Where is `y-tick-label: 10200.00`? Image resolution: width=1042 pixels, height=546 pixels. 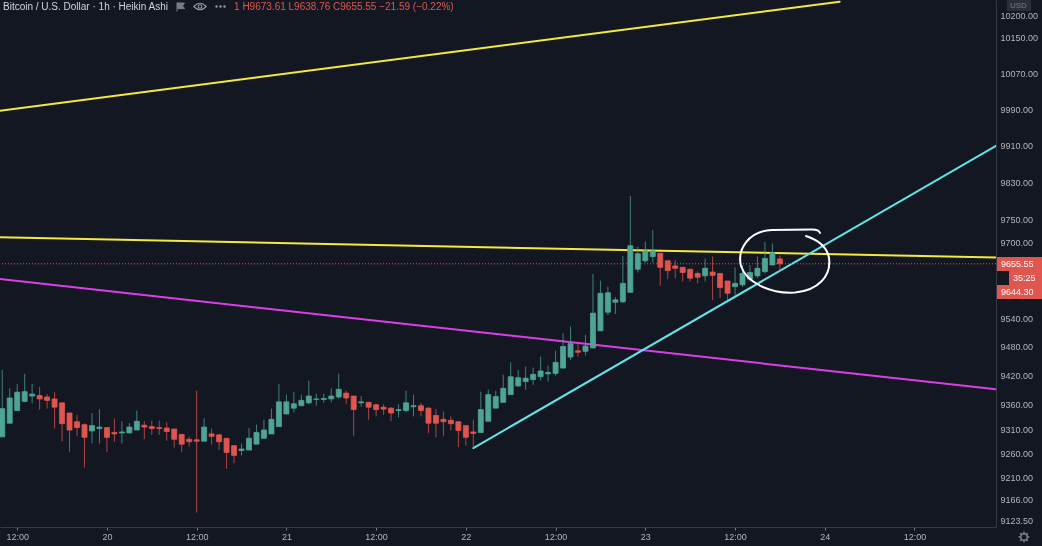
y-tick-label: 10200.00 is located at coordinates (1019, 15).